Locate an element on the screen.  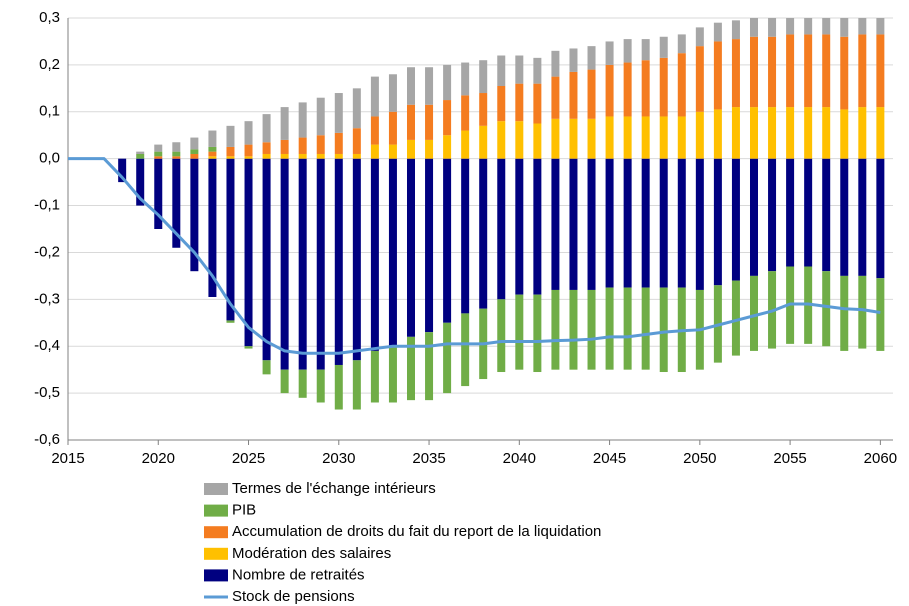
y-tick-label: -0,6 is located at coordinates (47, 439).